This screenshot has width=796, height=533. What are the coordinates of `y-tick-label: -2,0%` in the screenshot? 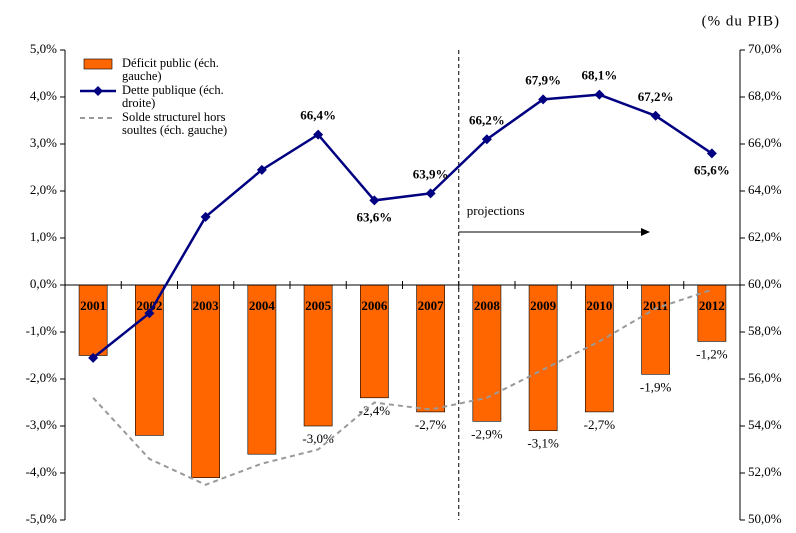 It's located at (42, 377).